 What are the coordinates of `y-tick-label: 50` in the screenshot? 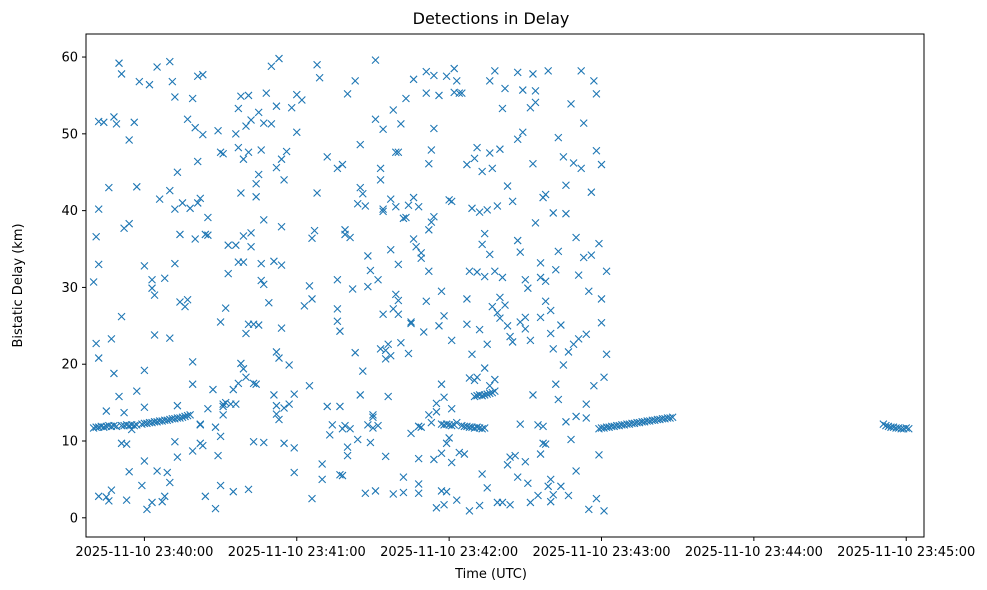 It's located at (69, 134).